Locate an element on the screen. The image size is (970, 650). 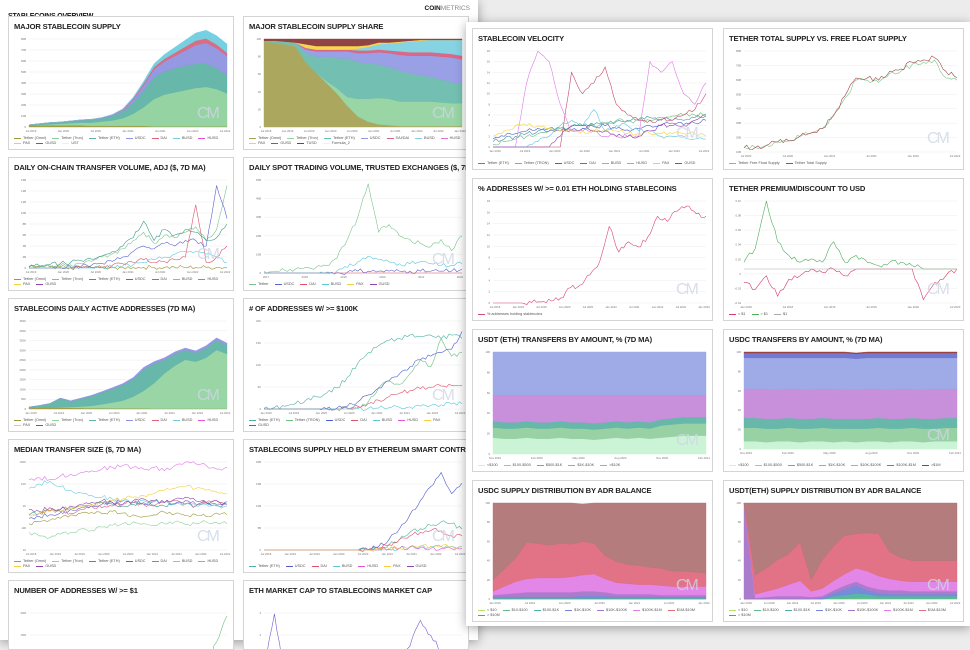
legend-item: Tether Total Supply is located at coordinates (806, 163).